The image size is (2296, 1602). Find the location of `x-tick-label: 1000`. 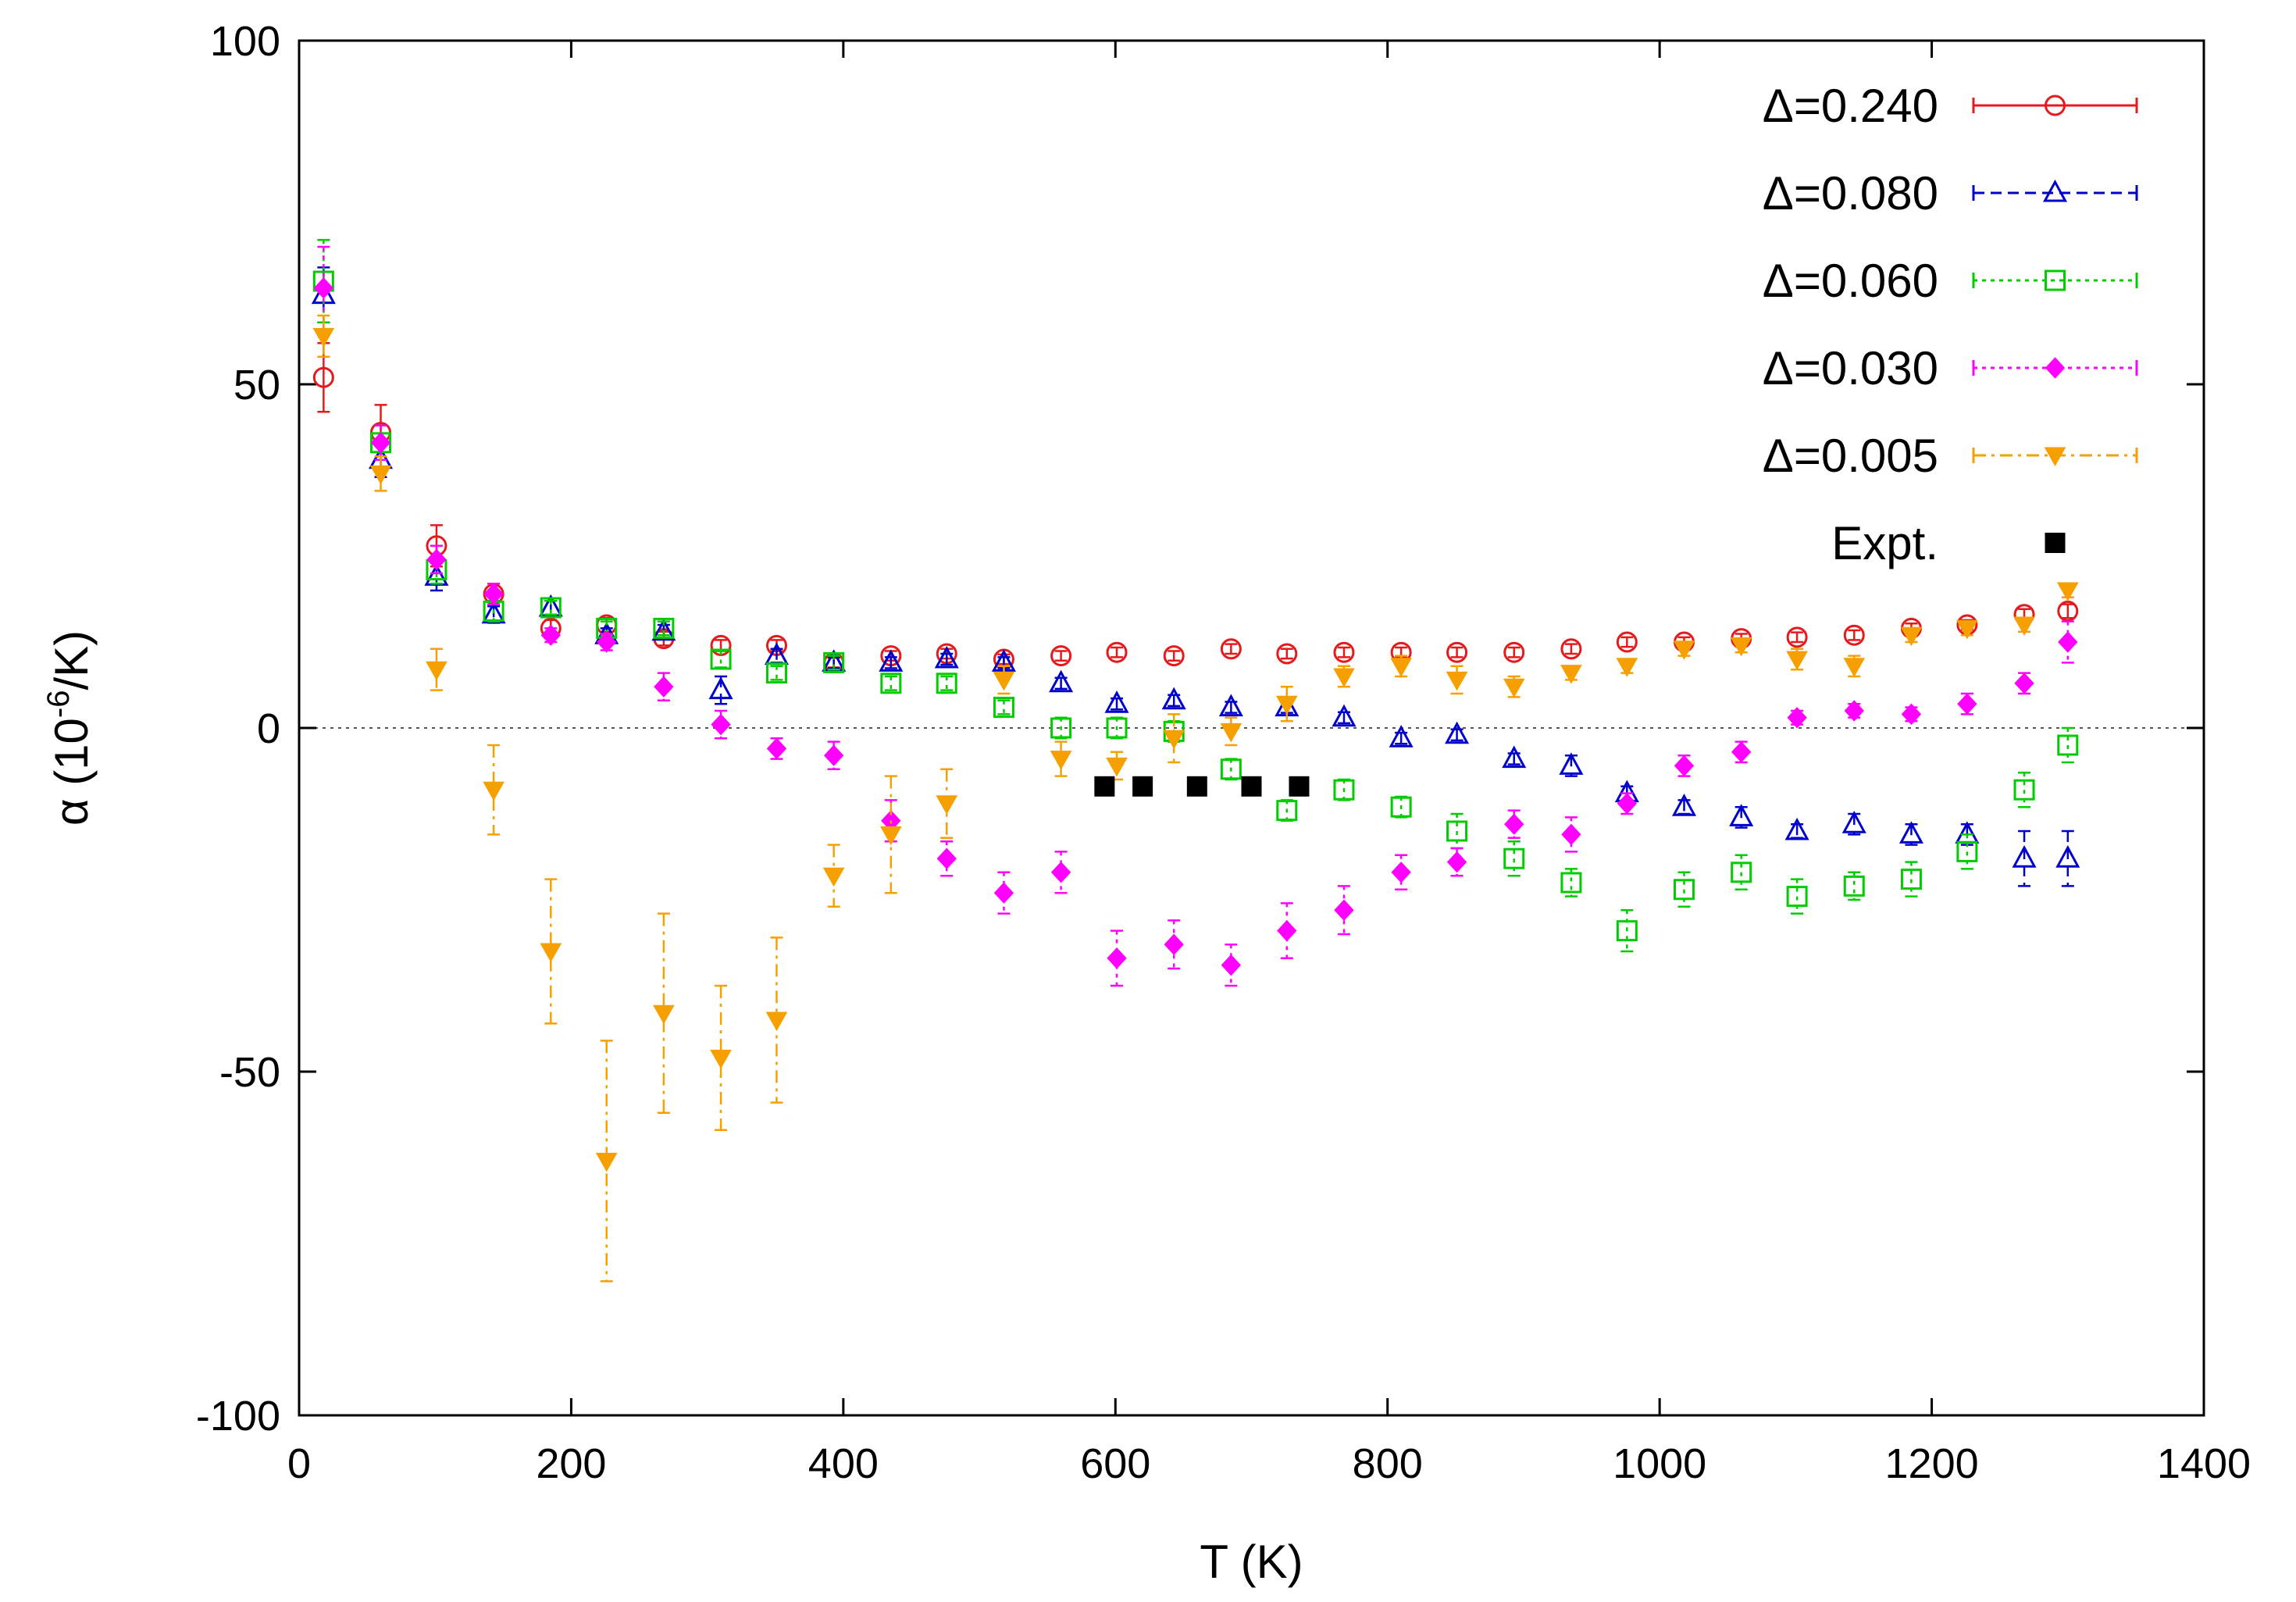

x-tick-label: 1000 is located at coordinates (1660, 1463).